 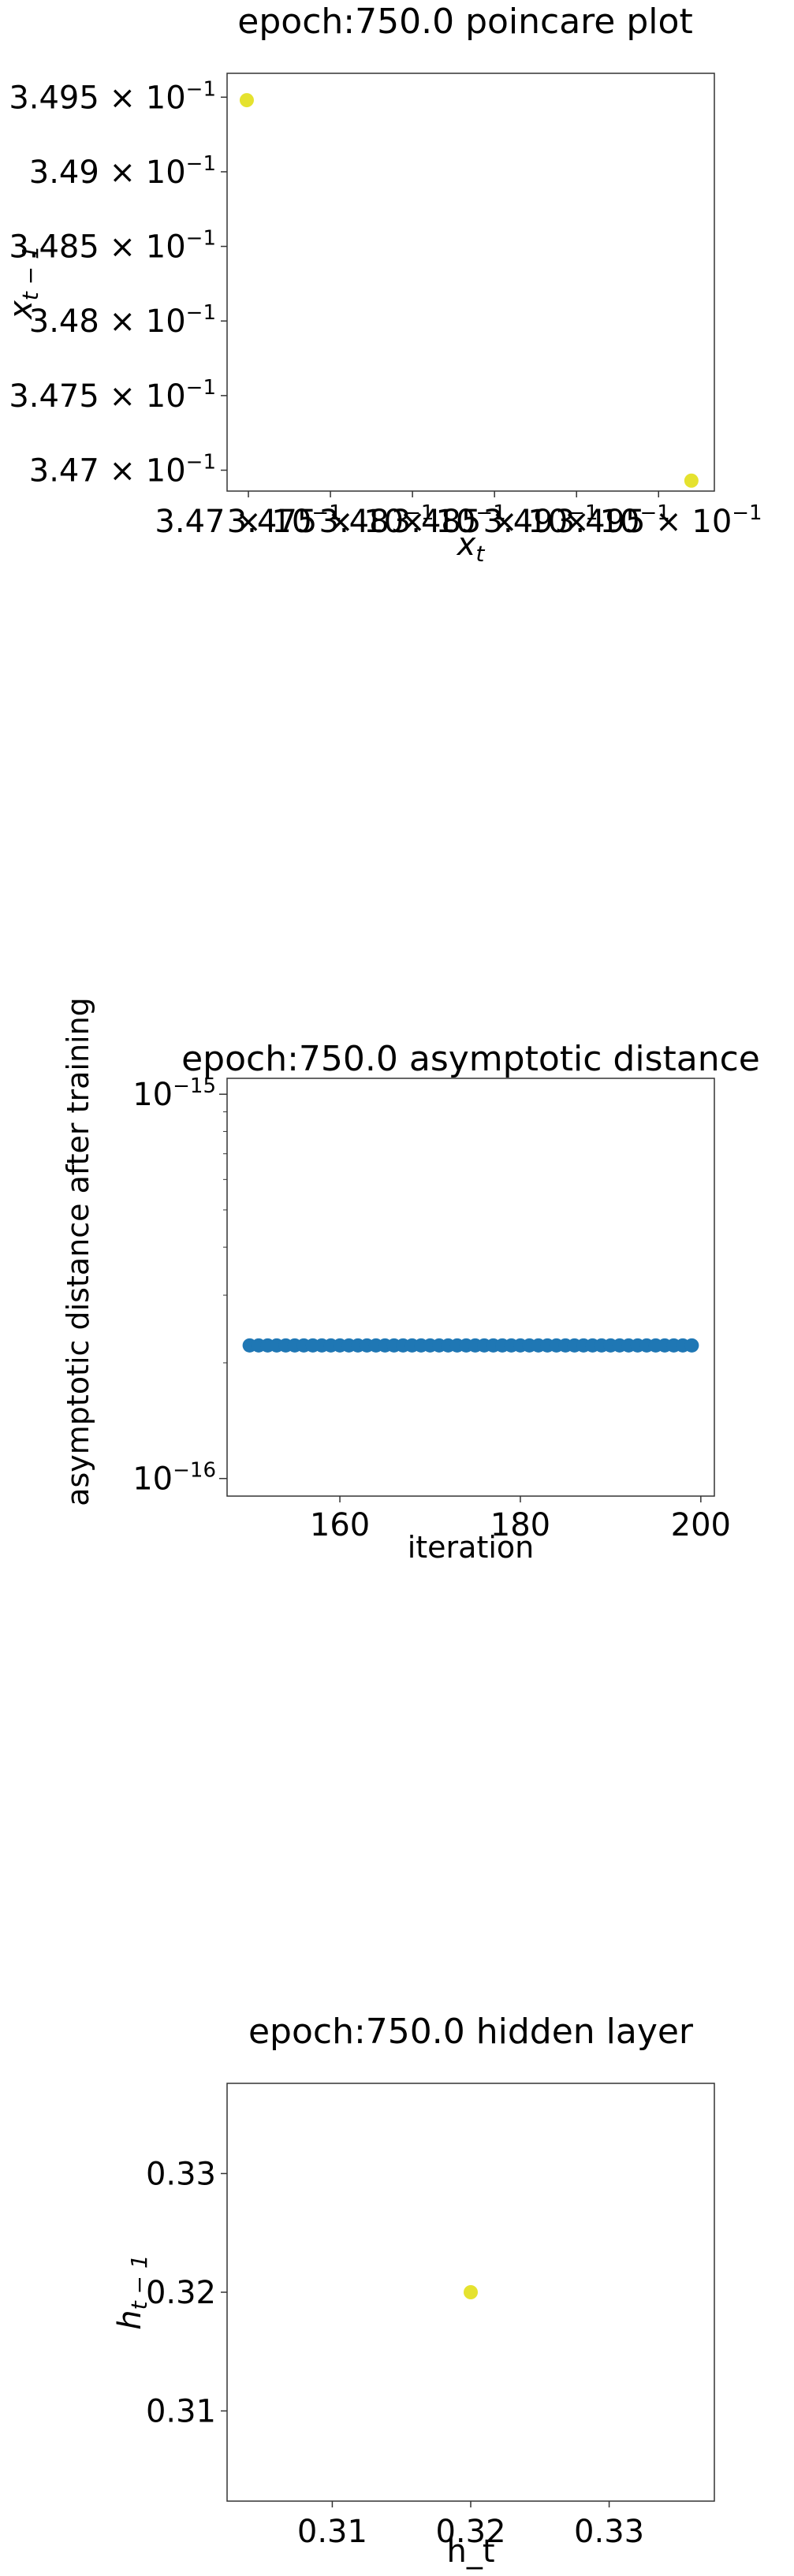 What do you see at coordinates (472, 1547) in the screenshot?
I see `asymptotic-x-label: iteration` at bounding box center [472, 1547].